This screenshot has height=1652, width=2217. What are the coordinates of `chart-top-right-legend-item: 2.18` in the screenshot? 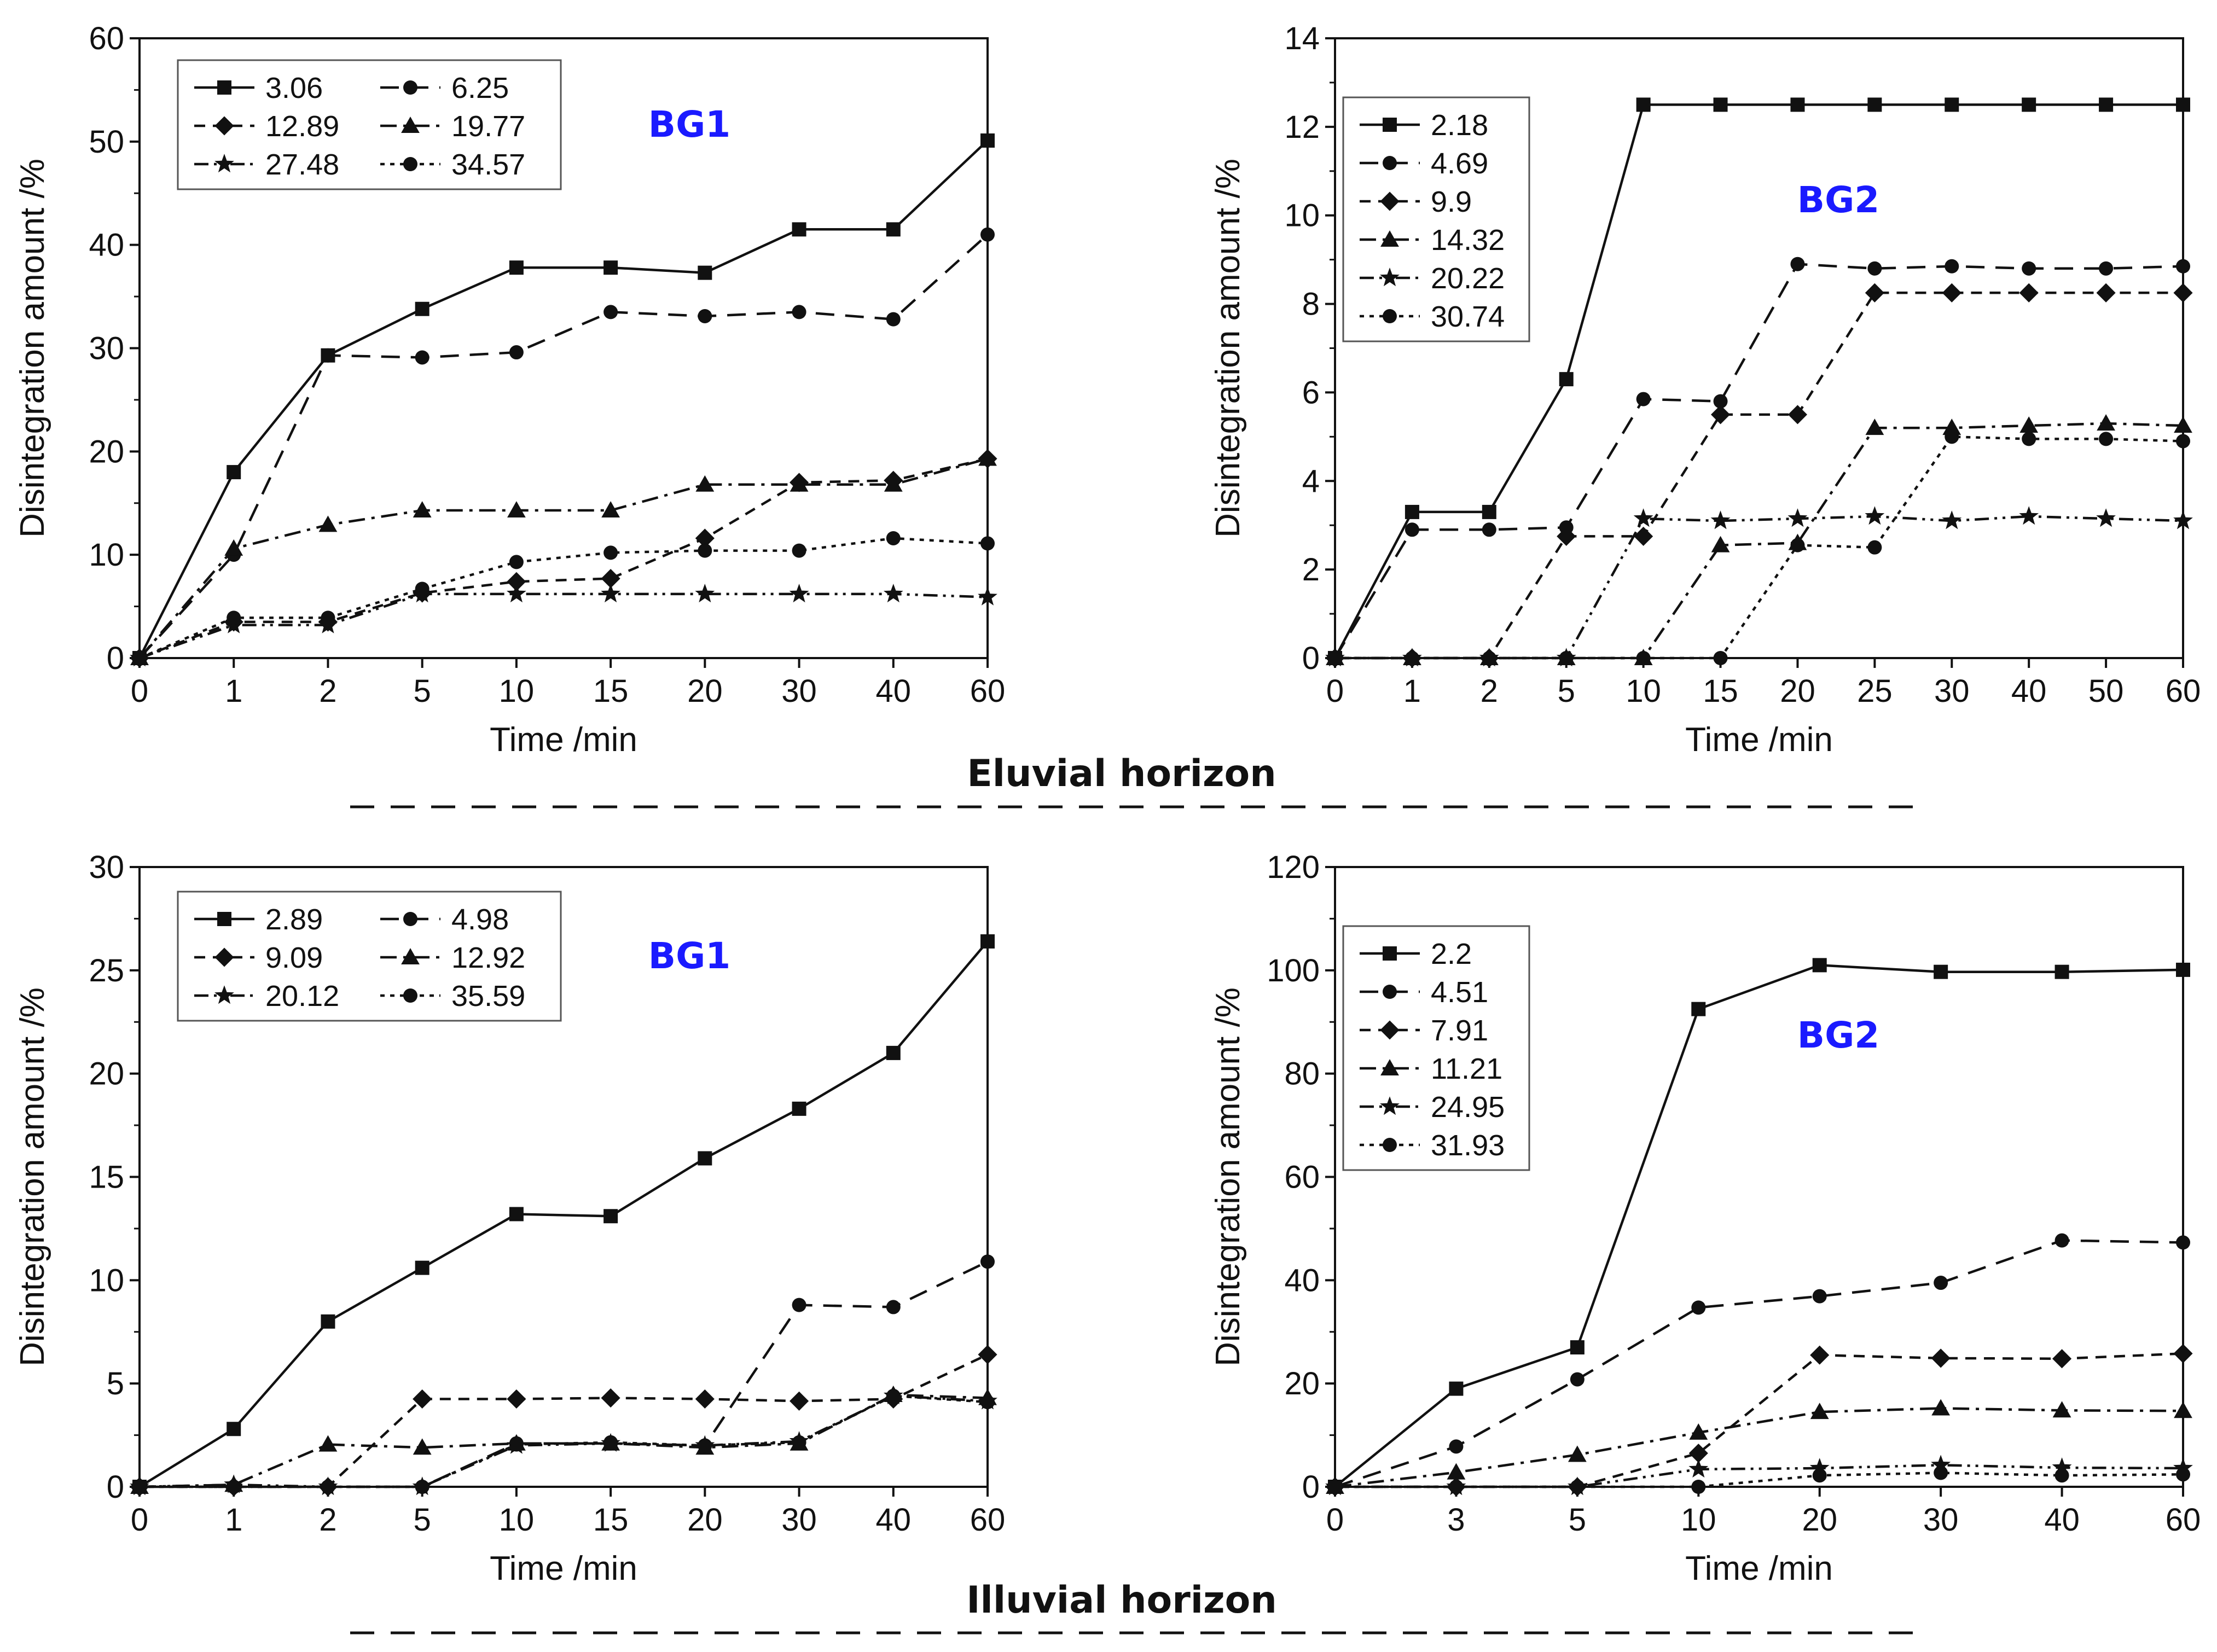 It's located at (1424, 126).